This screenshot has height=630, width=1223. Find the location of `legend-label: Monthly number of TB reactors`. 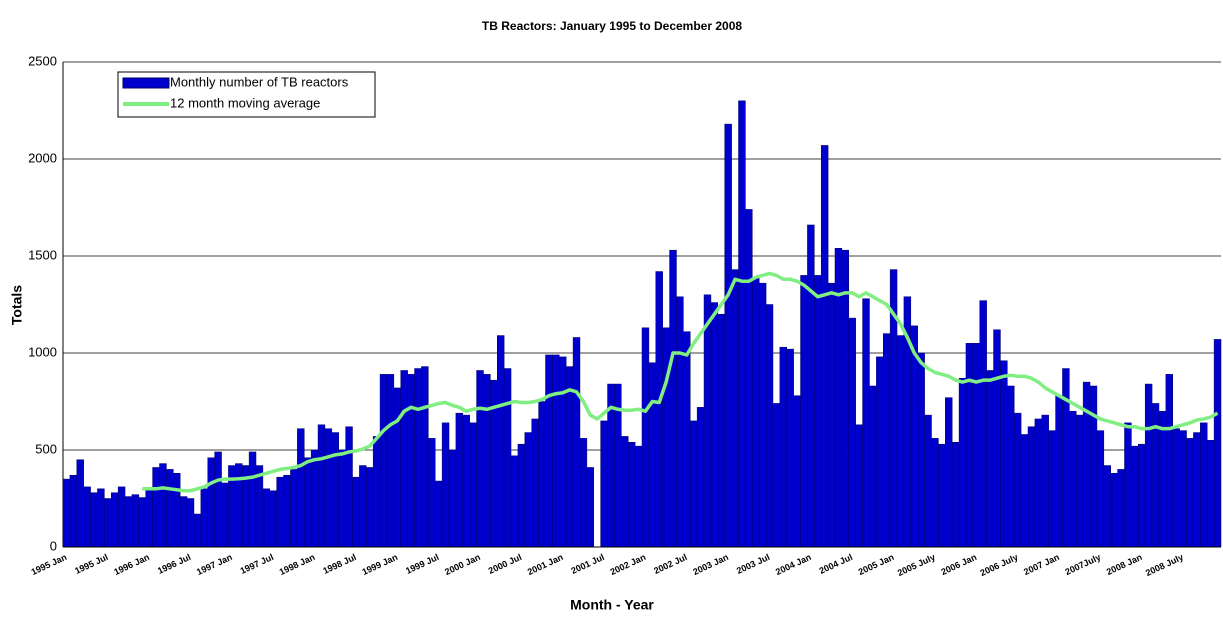

legend-label: Monthly number of TB reactors is located at coordinates (259, 81).